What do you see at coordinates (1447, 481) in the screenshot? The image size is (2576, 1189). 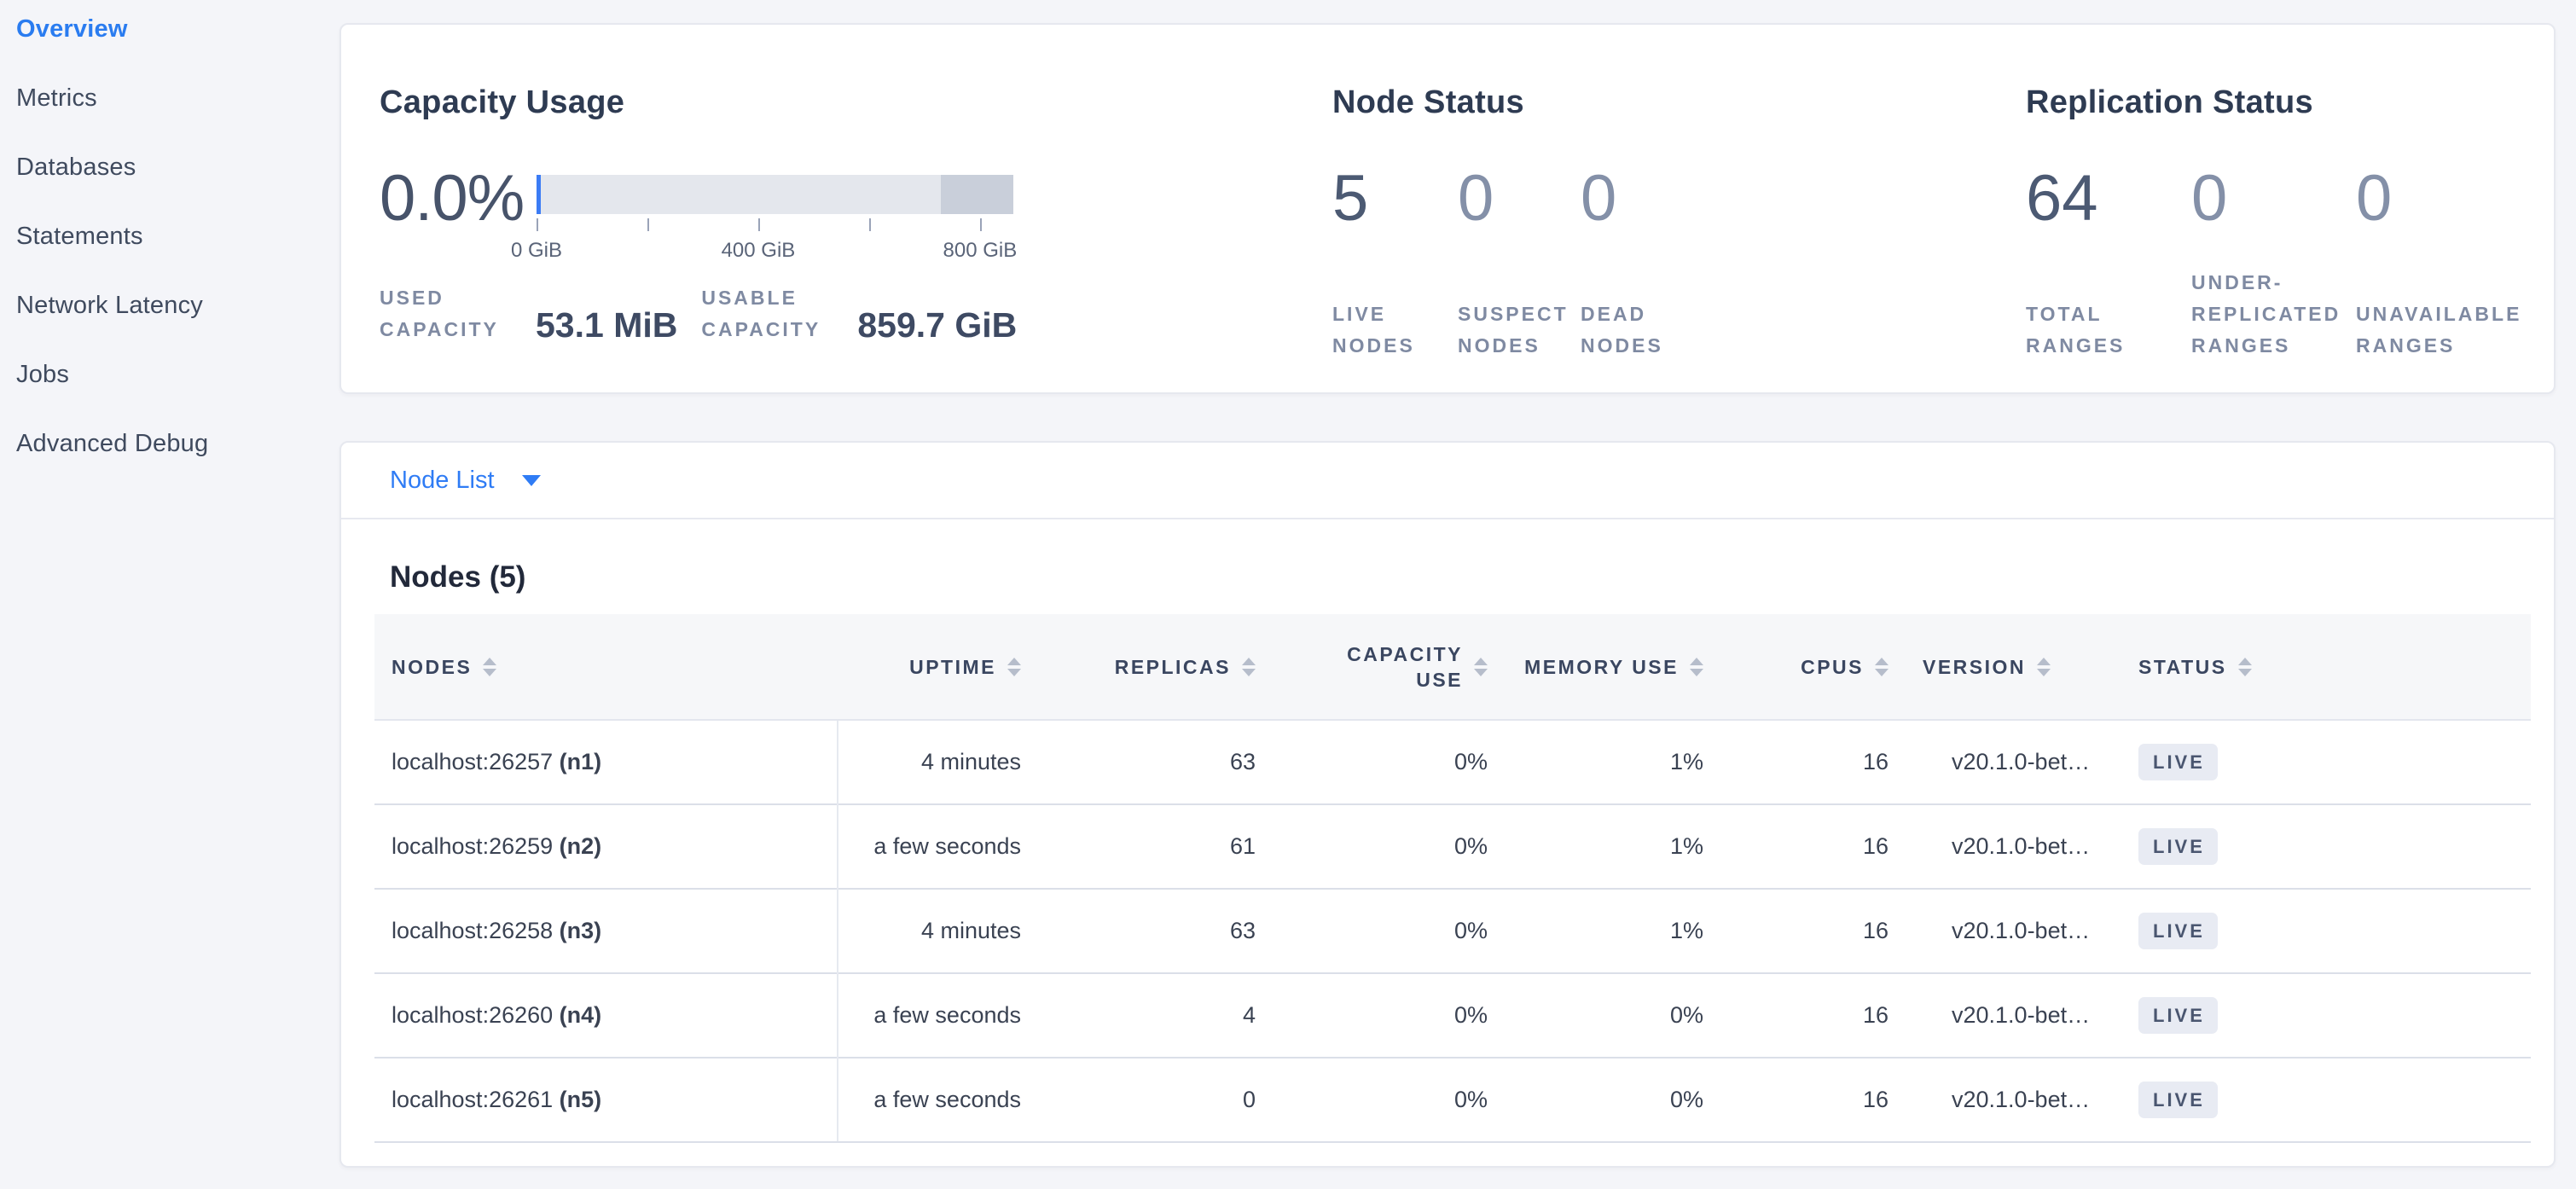 I see `node-list-view-selector: Node List` at bounding box center [1447, 481].